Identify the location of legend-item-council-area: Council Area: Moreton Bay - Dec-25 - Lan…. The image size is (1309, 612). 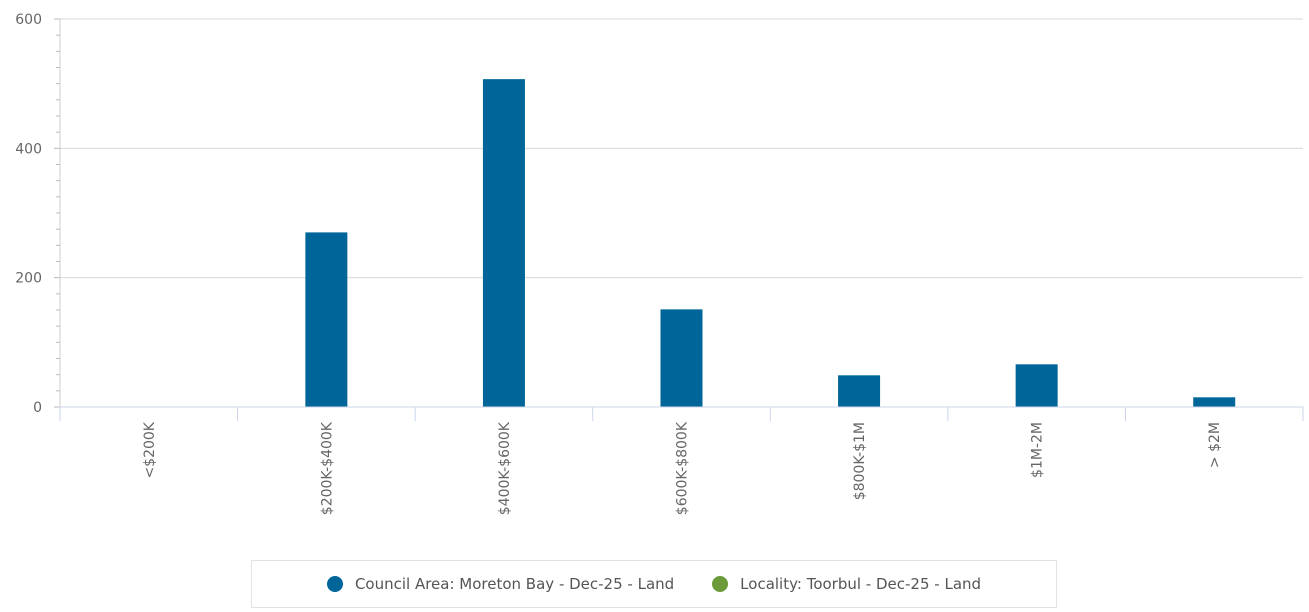
(500, 584).